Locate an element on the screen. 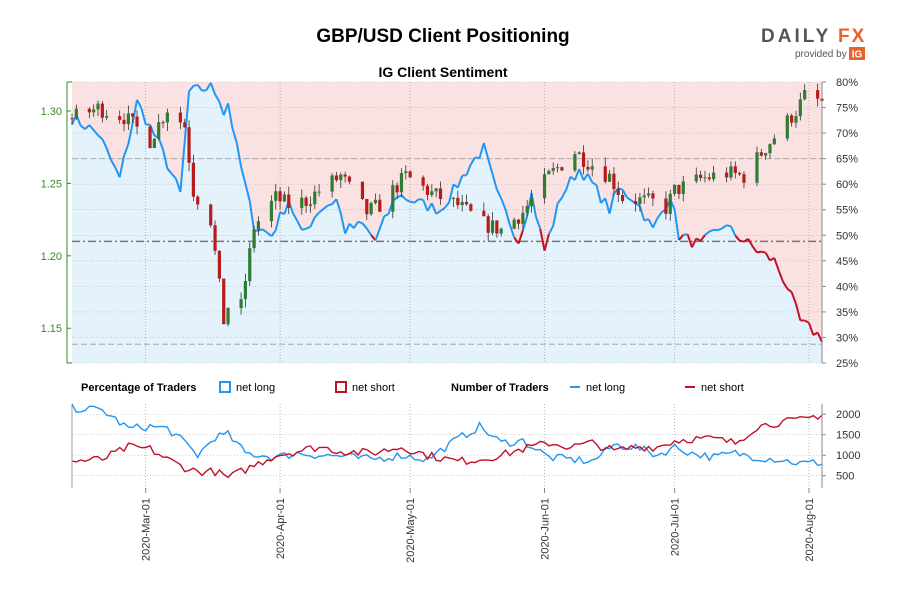 This screenshot has height=600, width=900. sentiment-tick-label: 35% is located at coordinates (847, 313).